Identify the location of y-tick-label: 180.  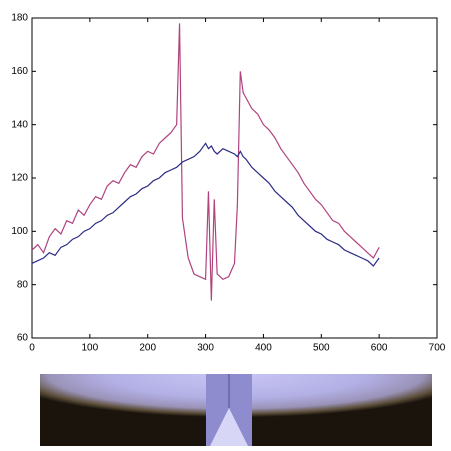
(19, 18).